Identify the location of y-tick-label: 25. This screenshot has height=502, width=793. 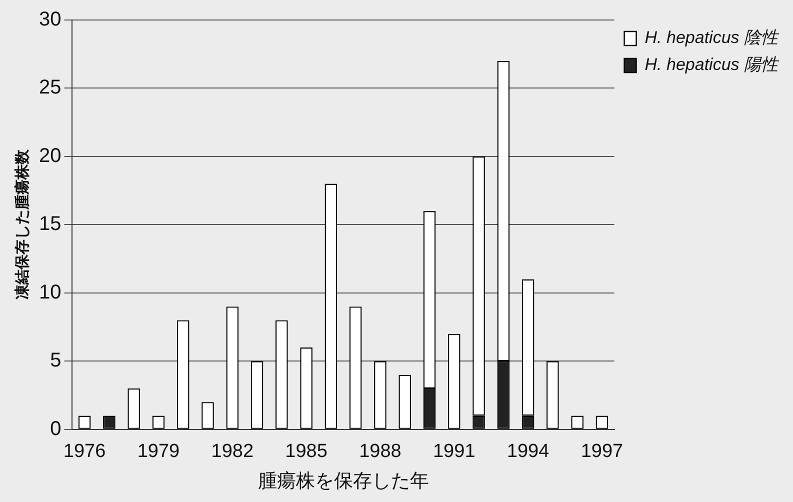
(50, 87).